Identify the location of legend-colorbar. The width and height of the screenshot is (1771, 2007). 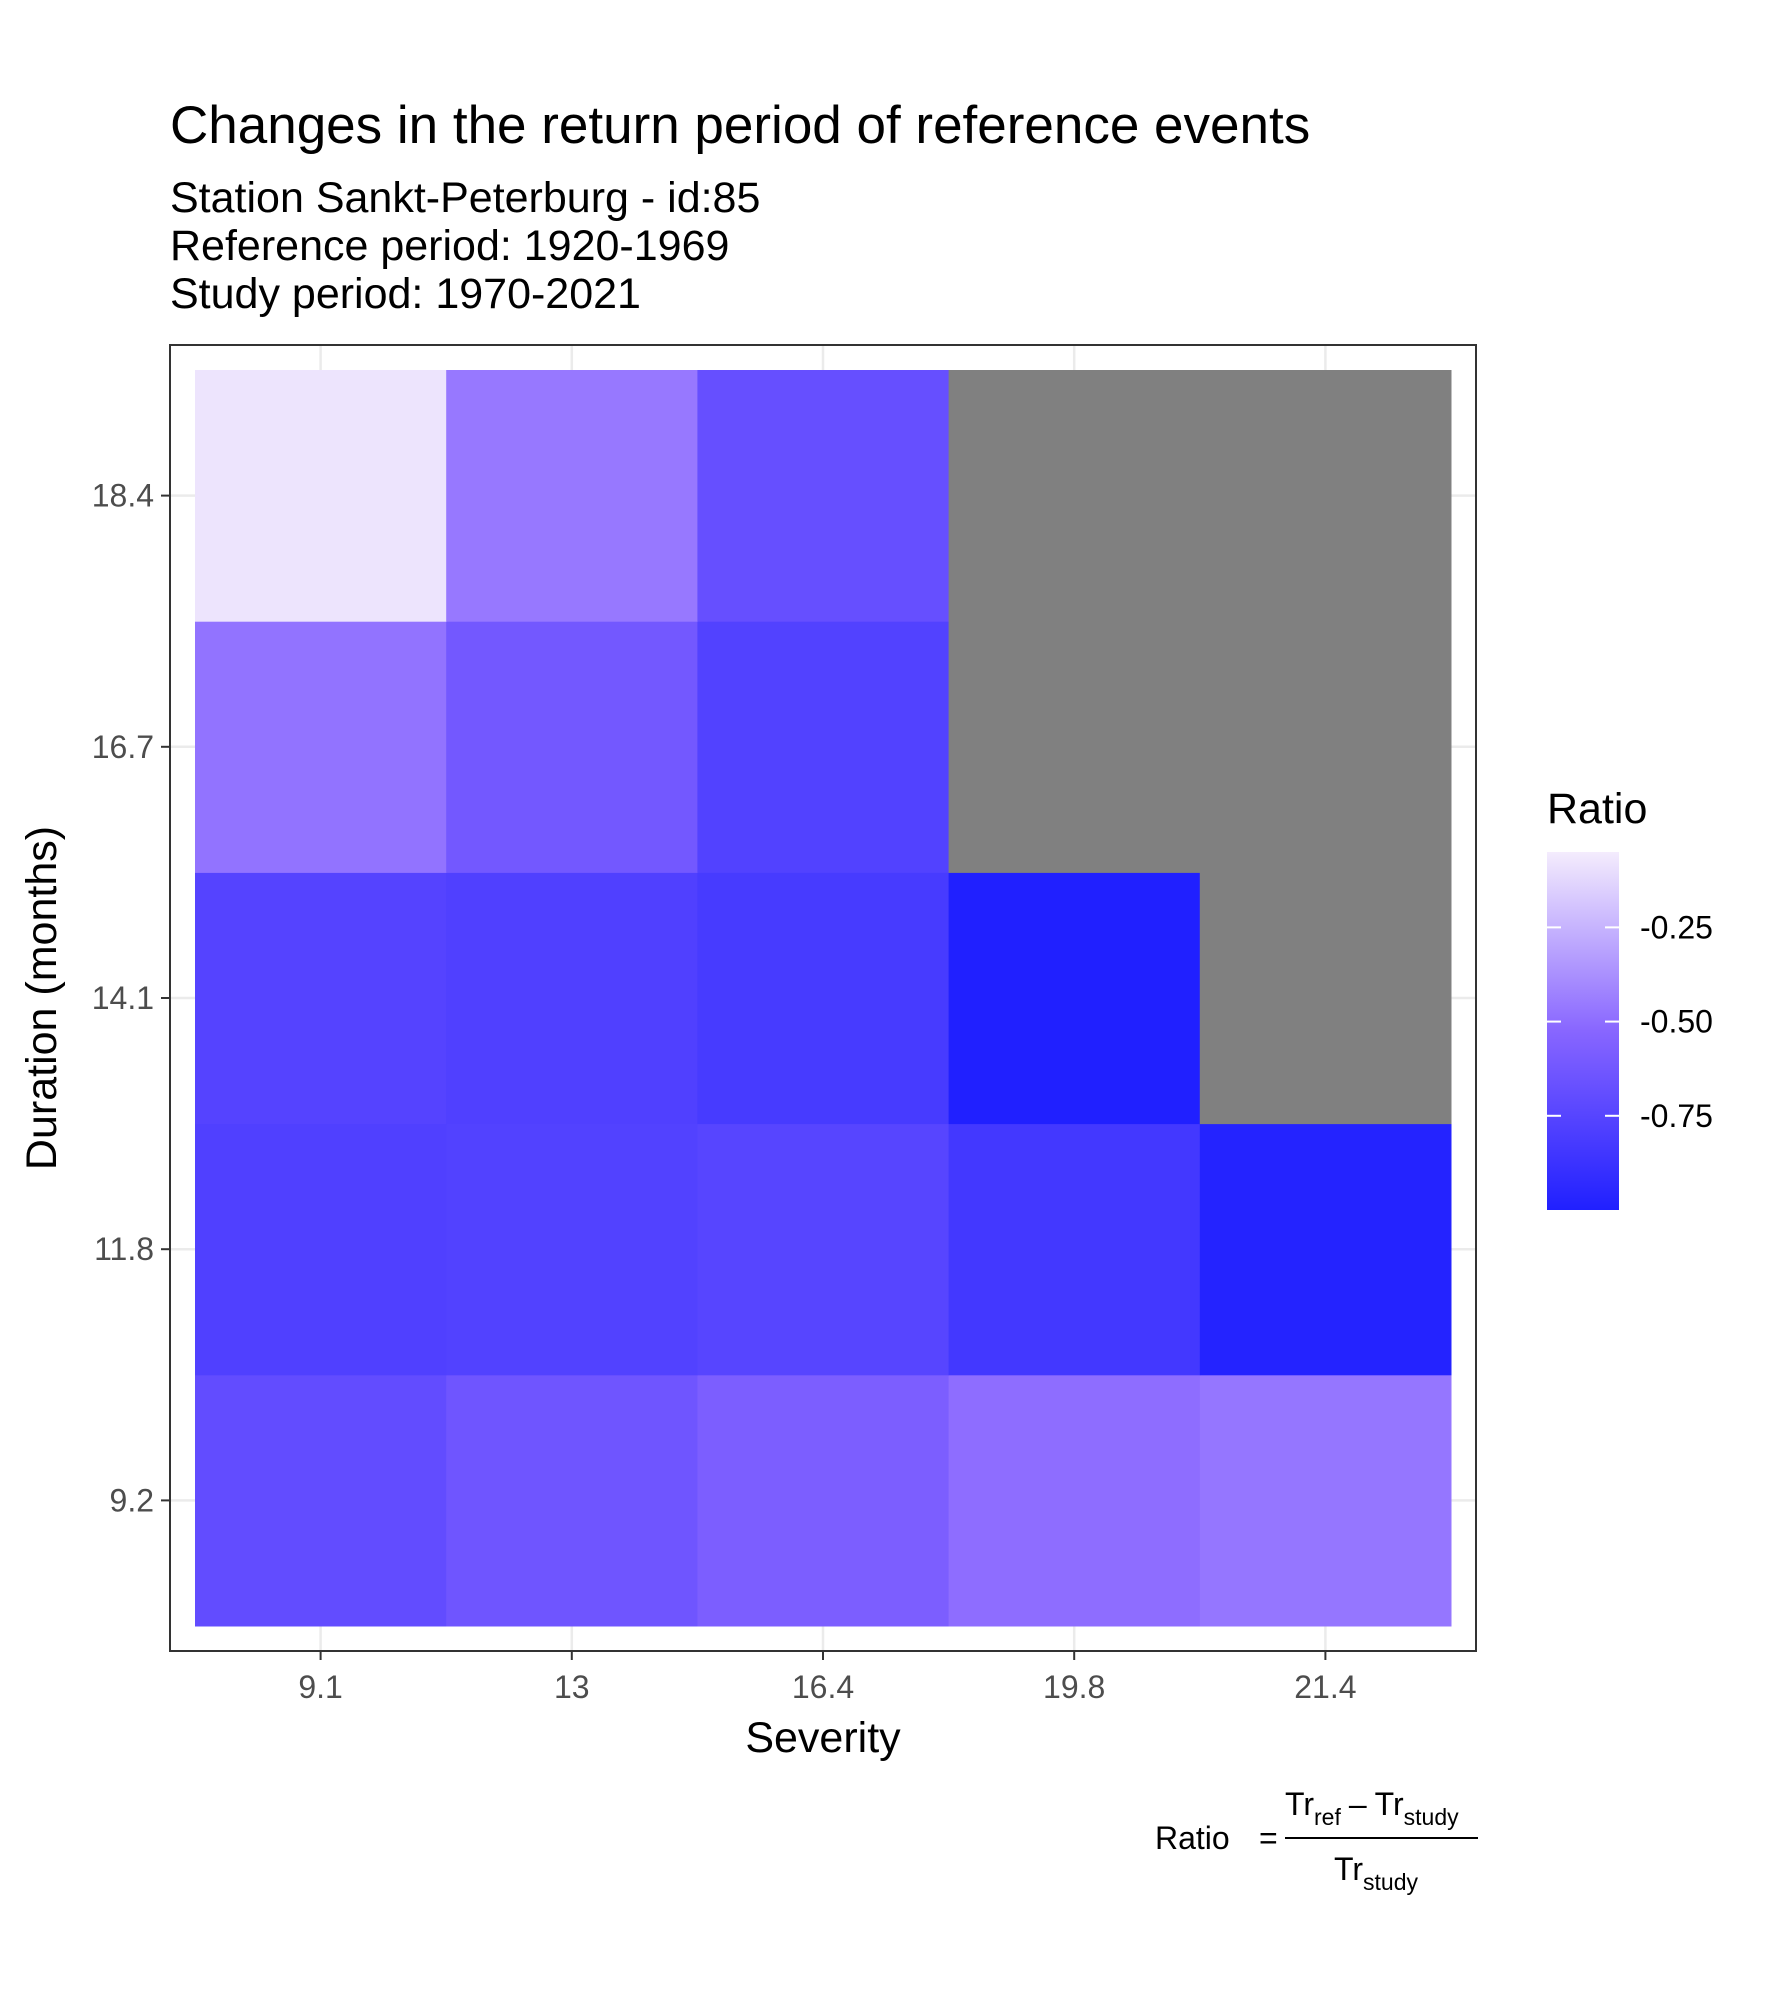
(1583, 1031).